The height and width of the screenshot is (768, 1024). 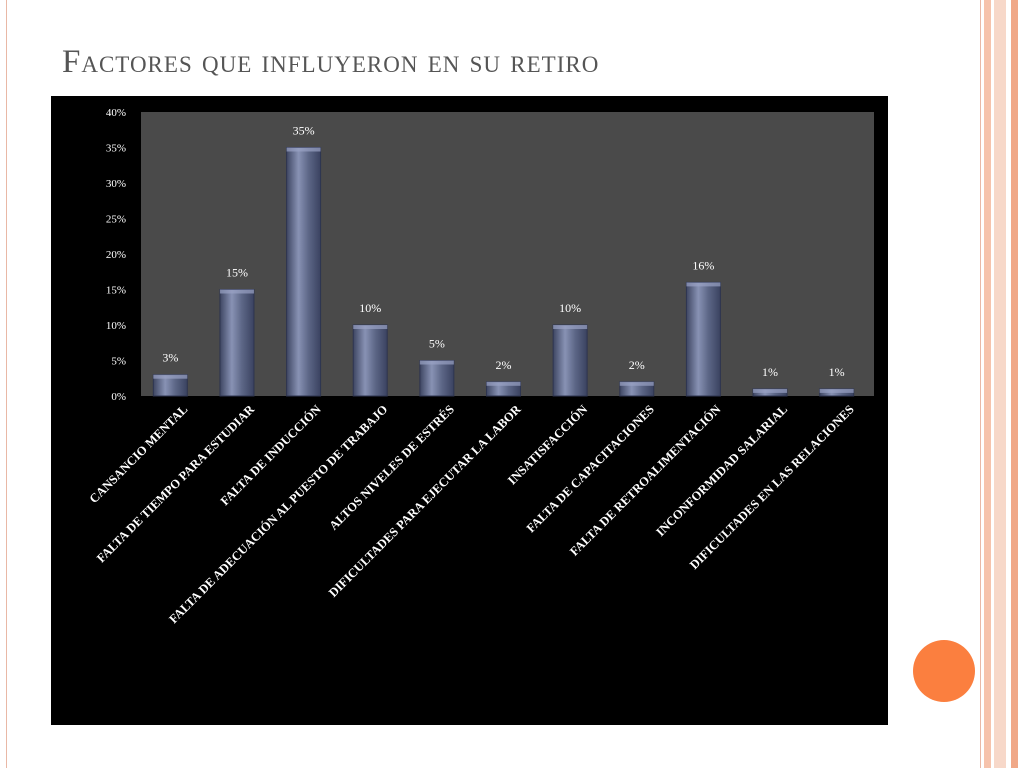 What do you see at coordinates (170, 358) in the screenshot?
I see `data-label: 3%` at bounding box center [170, 358].